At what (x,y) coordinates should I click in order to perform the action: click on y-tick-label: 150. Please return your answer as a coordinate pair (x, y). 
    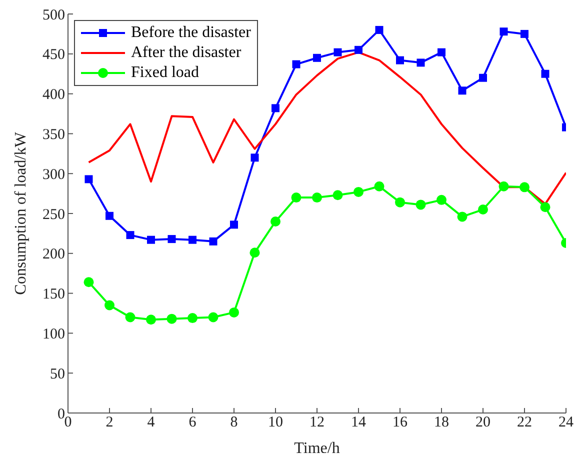
    Looking at the image, I should click on (53, 294).